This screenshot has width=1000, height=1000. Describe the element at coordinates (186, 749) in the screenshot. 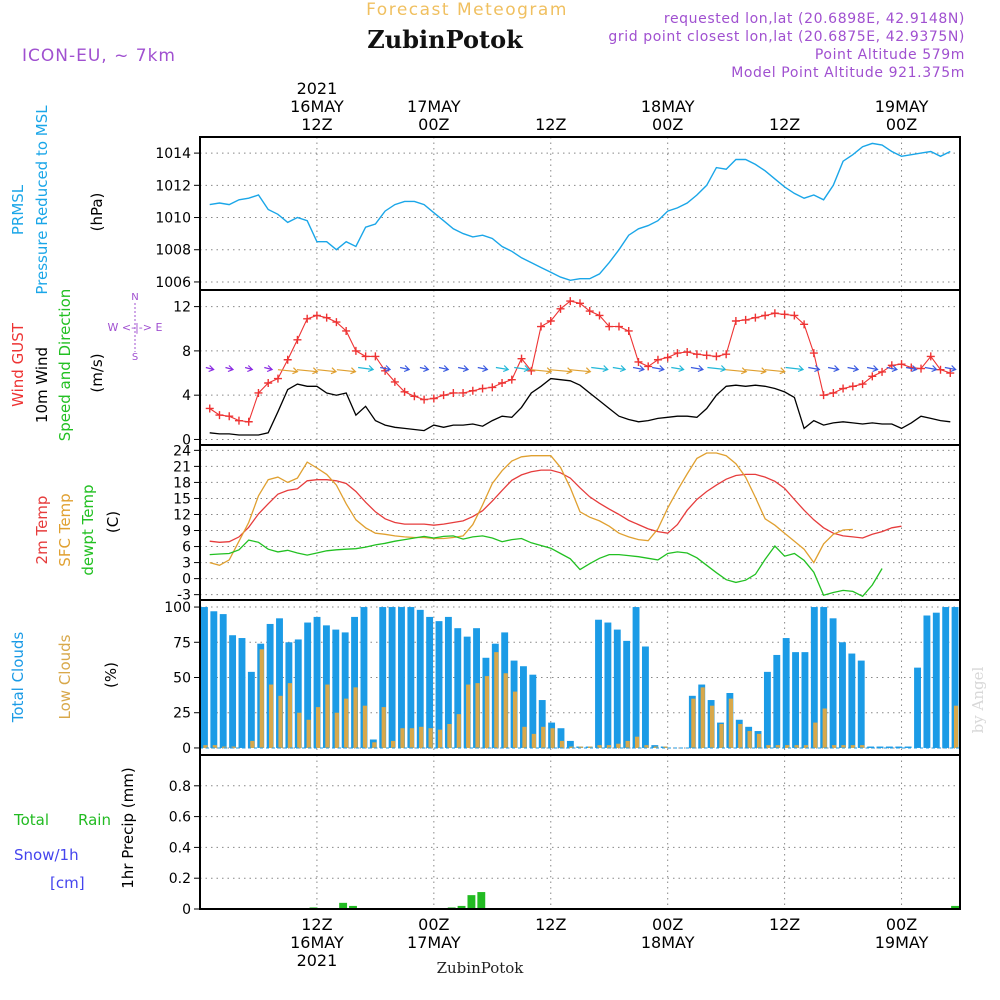

I see `y-tick-label: 0` at that location.